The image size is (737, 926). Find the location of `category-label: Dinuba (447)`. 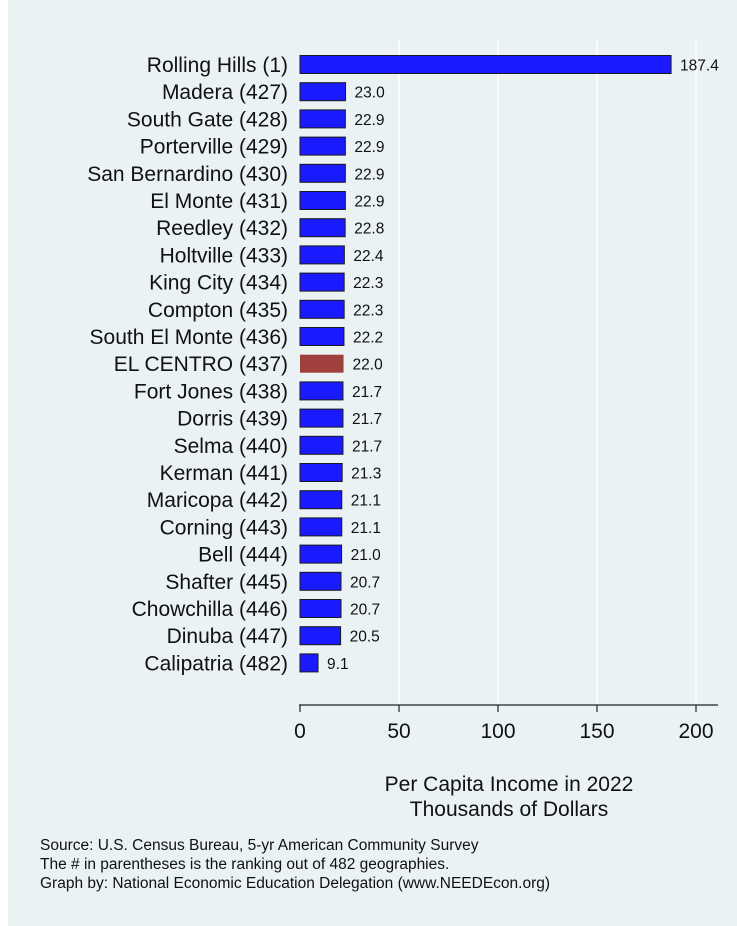

category-label: Dinuba (447) is located at coordinates (227, 636).